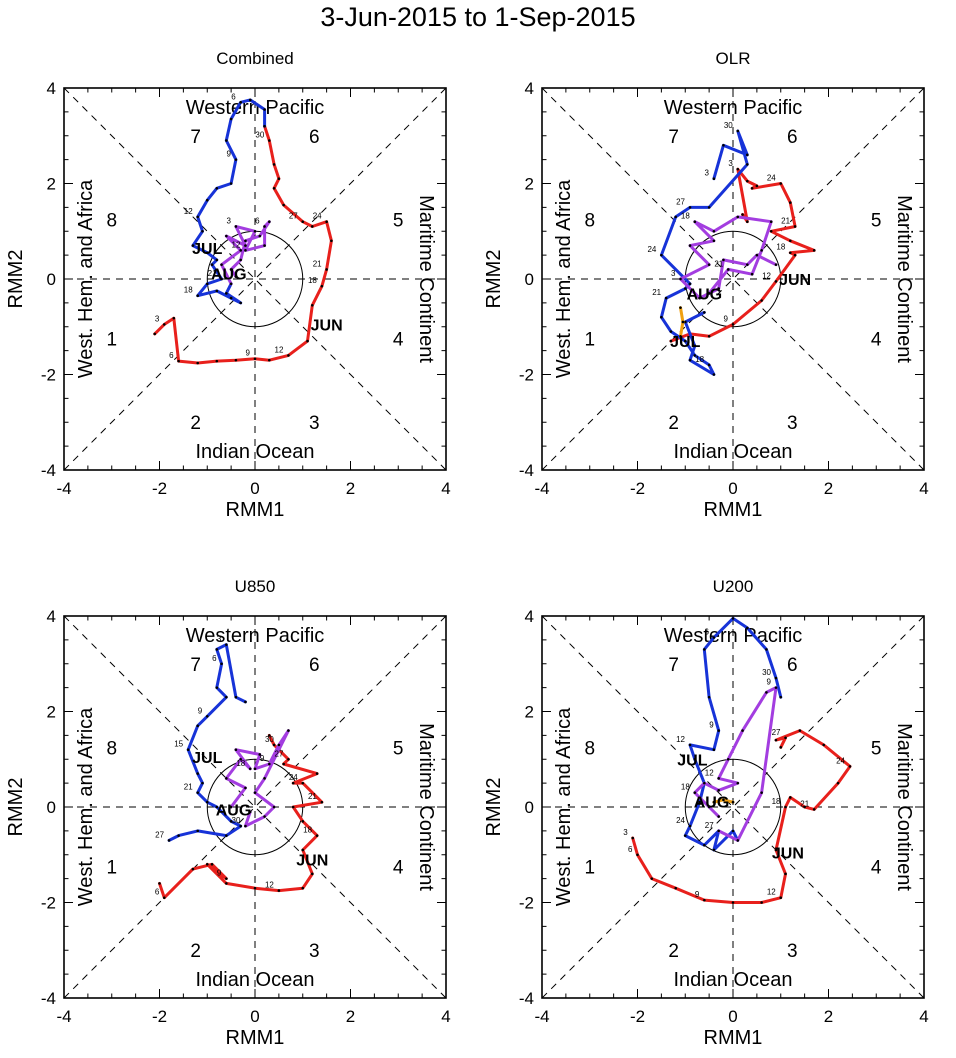 The image size is (956, 1058). What do you see at coordinates (733, 586) in the screenshot?
I see `panel-title: U200` at bounding box center [733, 586].